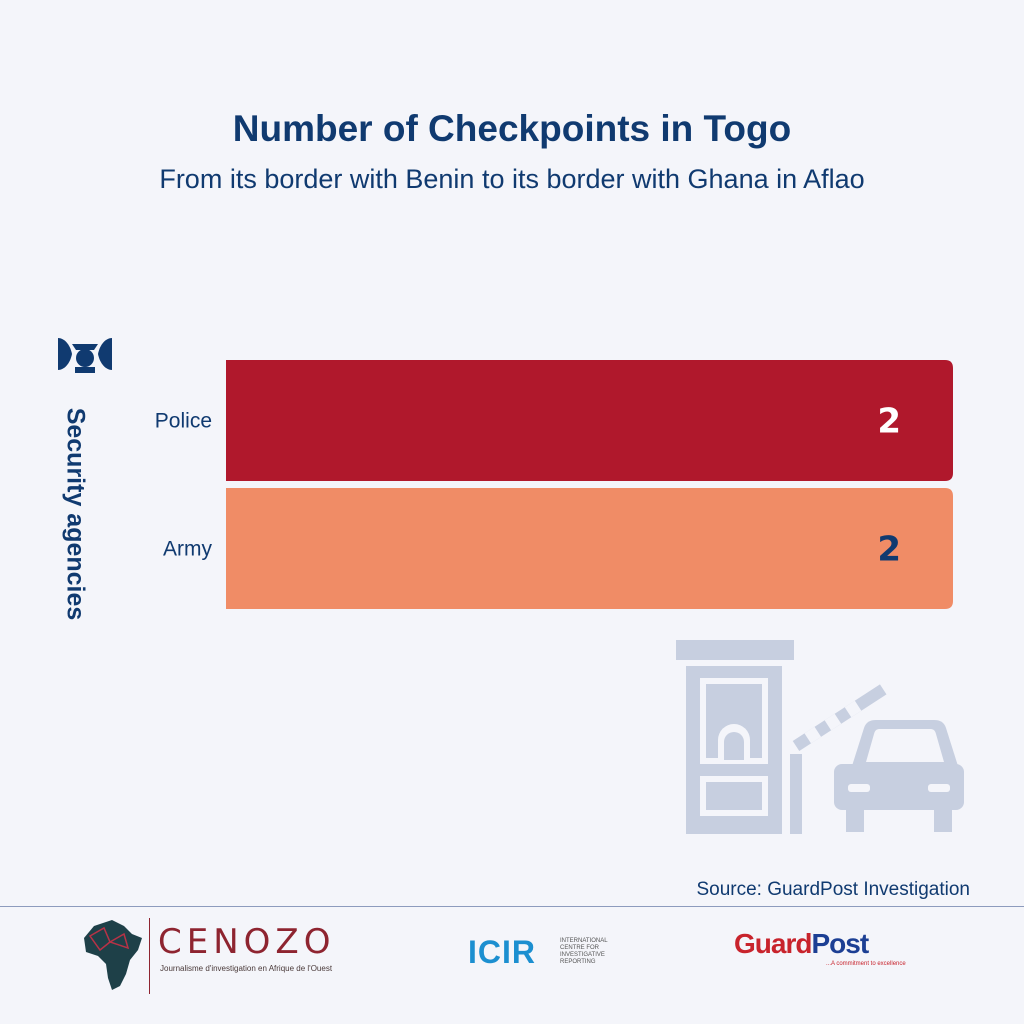 This screenshot has height=1024, width=1024. Describe the element at coordinates (889, 550) in the screenshot. I see `value-label-army: 2` at that location.